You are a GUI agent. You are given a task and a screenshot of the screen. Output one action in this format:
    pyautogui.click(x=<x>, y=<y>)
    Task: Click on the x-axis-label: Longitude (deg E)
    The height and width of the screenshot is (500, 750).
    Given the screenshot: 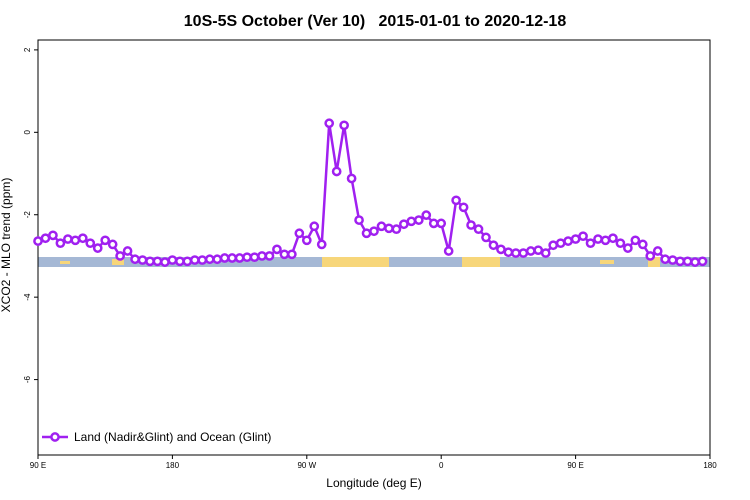 What is the action you would take?
    pyautogui.click(x=373, y=483)
    